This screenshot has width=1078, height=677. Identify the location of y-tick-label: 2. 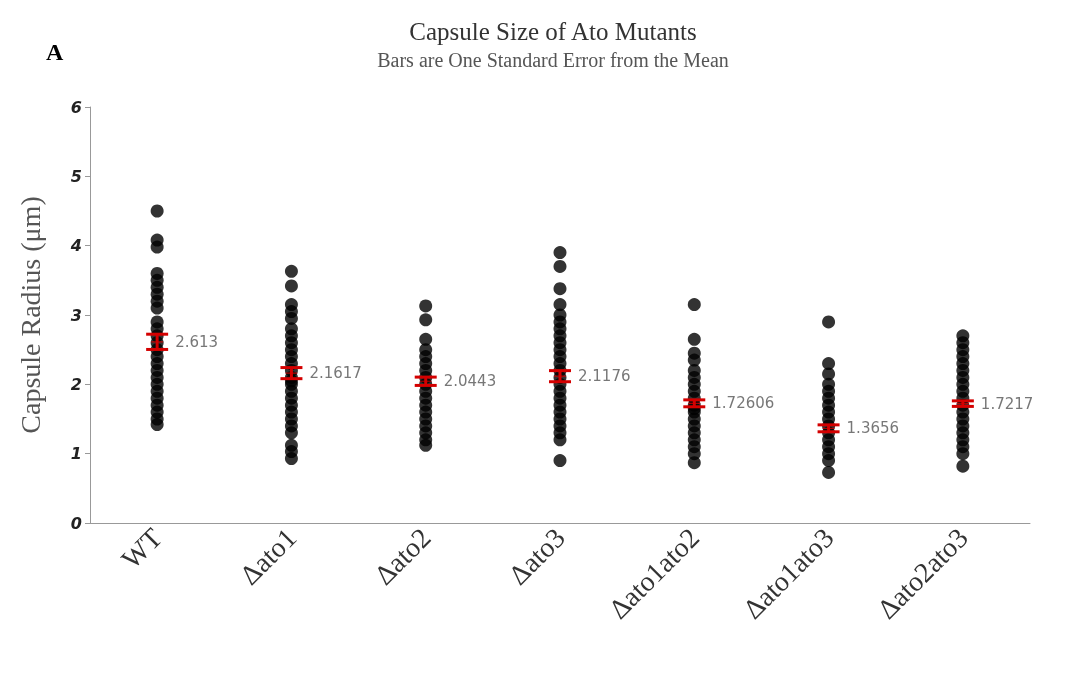
(76, 384).